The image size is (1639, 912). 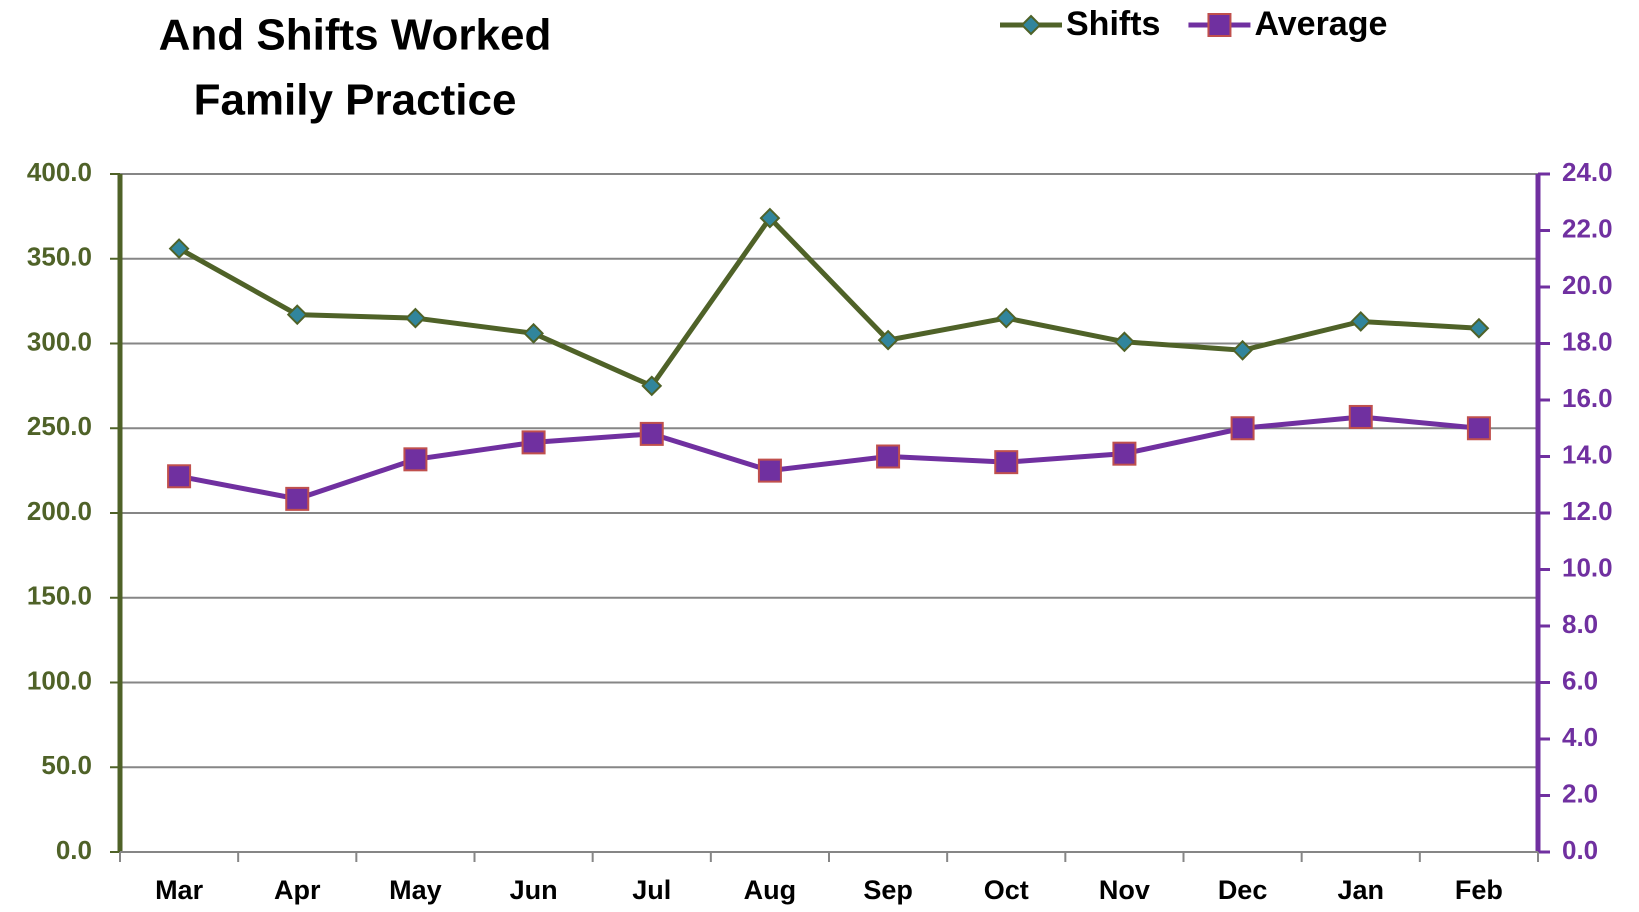 I want to click on x-tick-label: Oct, so click(x=1006, y=890).